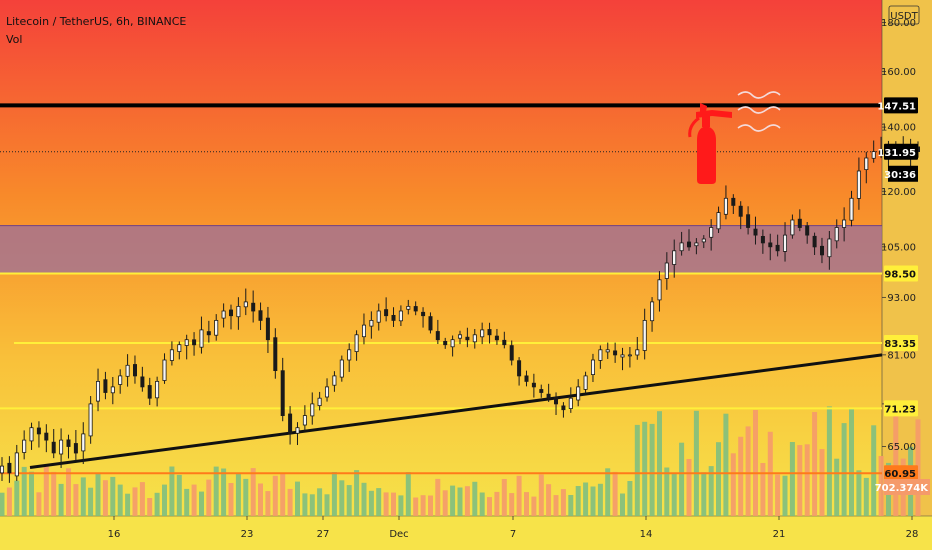 Image resolution: width=932 pixels, height=550 pixels. I want to click on price-label: 98.50, so click(901, 273).